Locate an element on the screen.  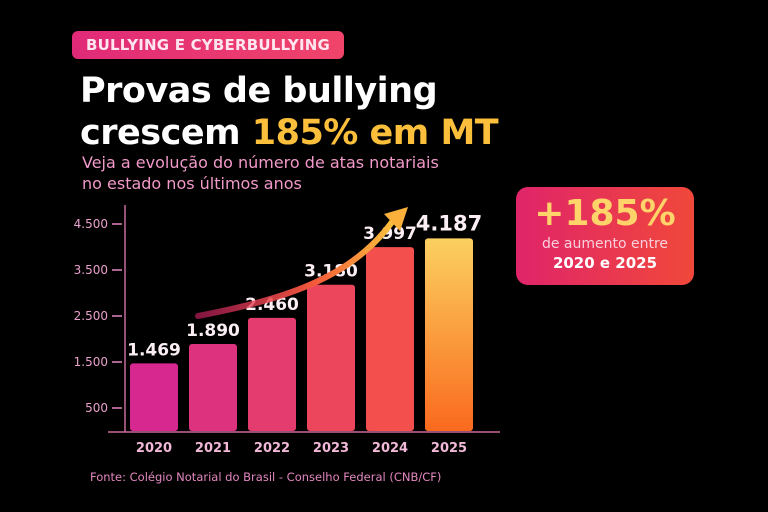
bar-2023 is located at coordinates (331, 357).